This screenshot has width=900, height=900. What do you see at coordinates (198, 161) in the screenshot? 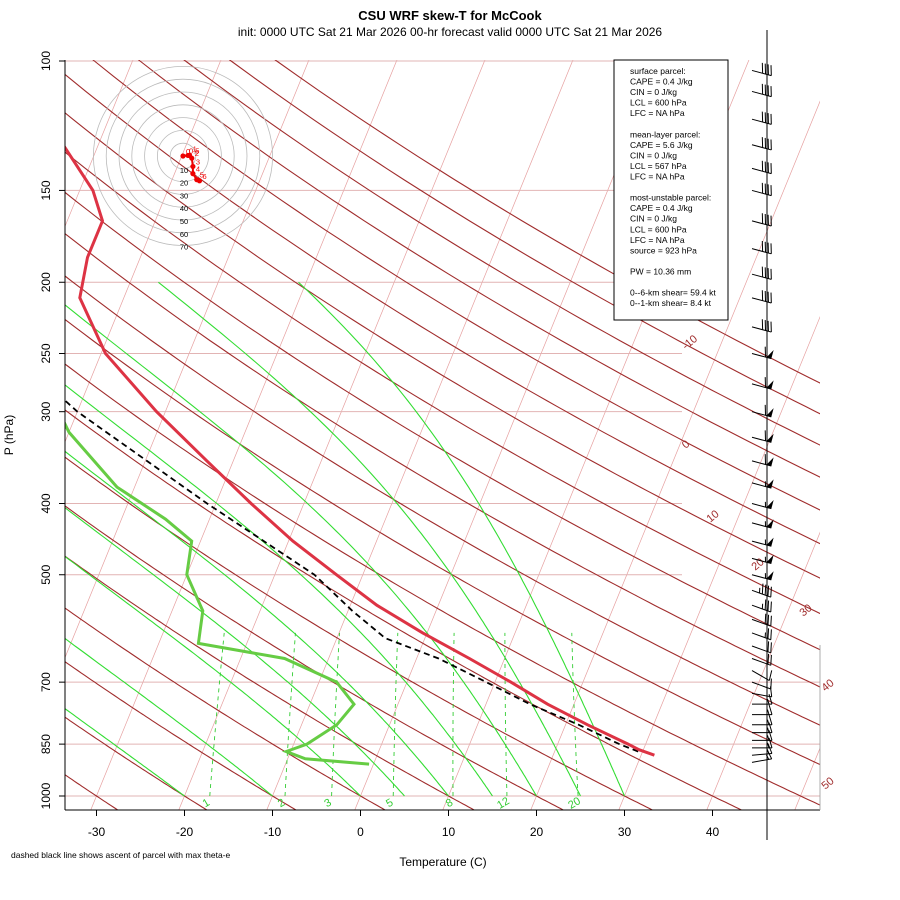
I see `hodograph-point-label: 3` at bounding box center [198, 161].